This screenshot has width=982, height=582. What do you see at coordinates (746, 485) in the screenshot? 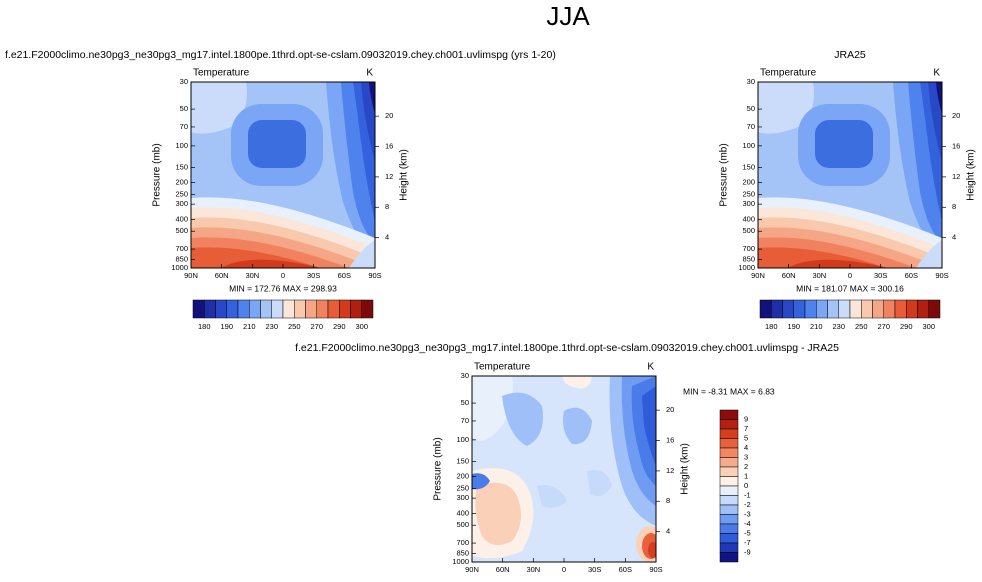
I see `colorbar-label: 0` at bounding box center [746, 485].